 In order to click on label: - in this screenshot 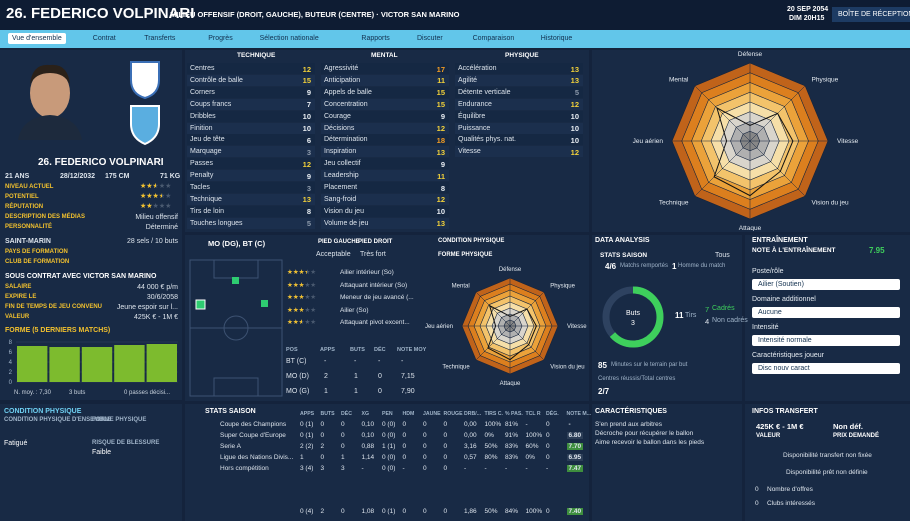, I will do `click(526, 424)`.